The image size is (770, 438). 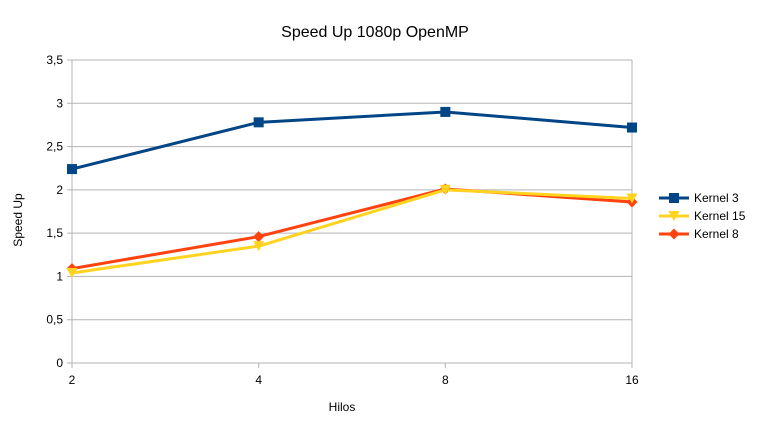 I want to click on y-tick-label: 0,5, so click(x=54, y=320).